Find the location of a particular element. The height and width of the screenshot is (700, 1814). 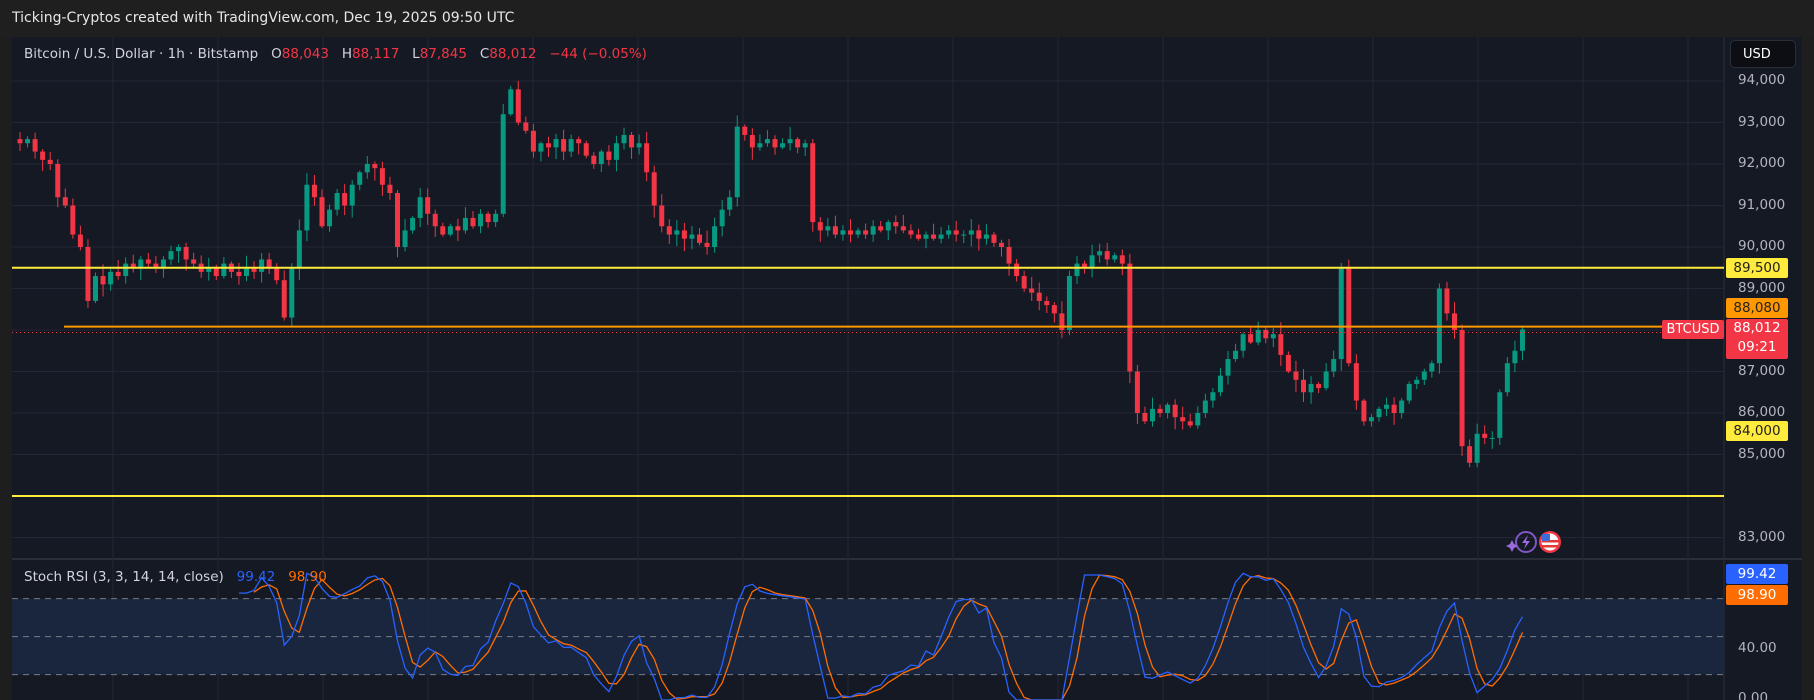

event-icons is located at coordinates (1536, 542).